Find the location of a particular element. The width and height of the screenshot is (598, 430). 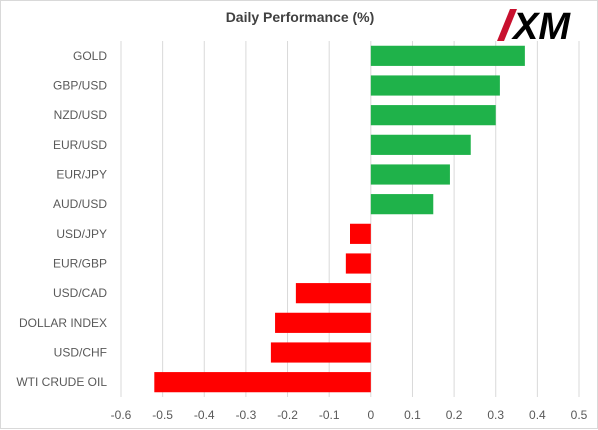

xm-logo: XM is located at coordinates (543, 26).